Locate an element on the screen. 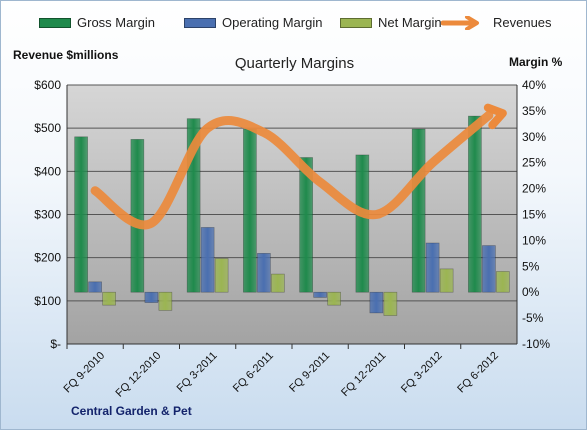  y-right-tick-label: 10% is located at coordinates (534, 240).